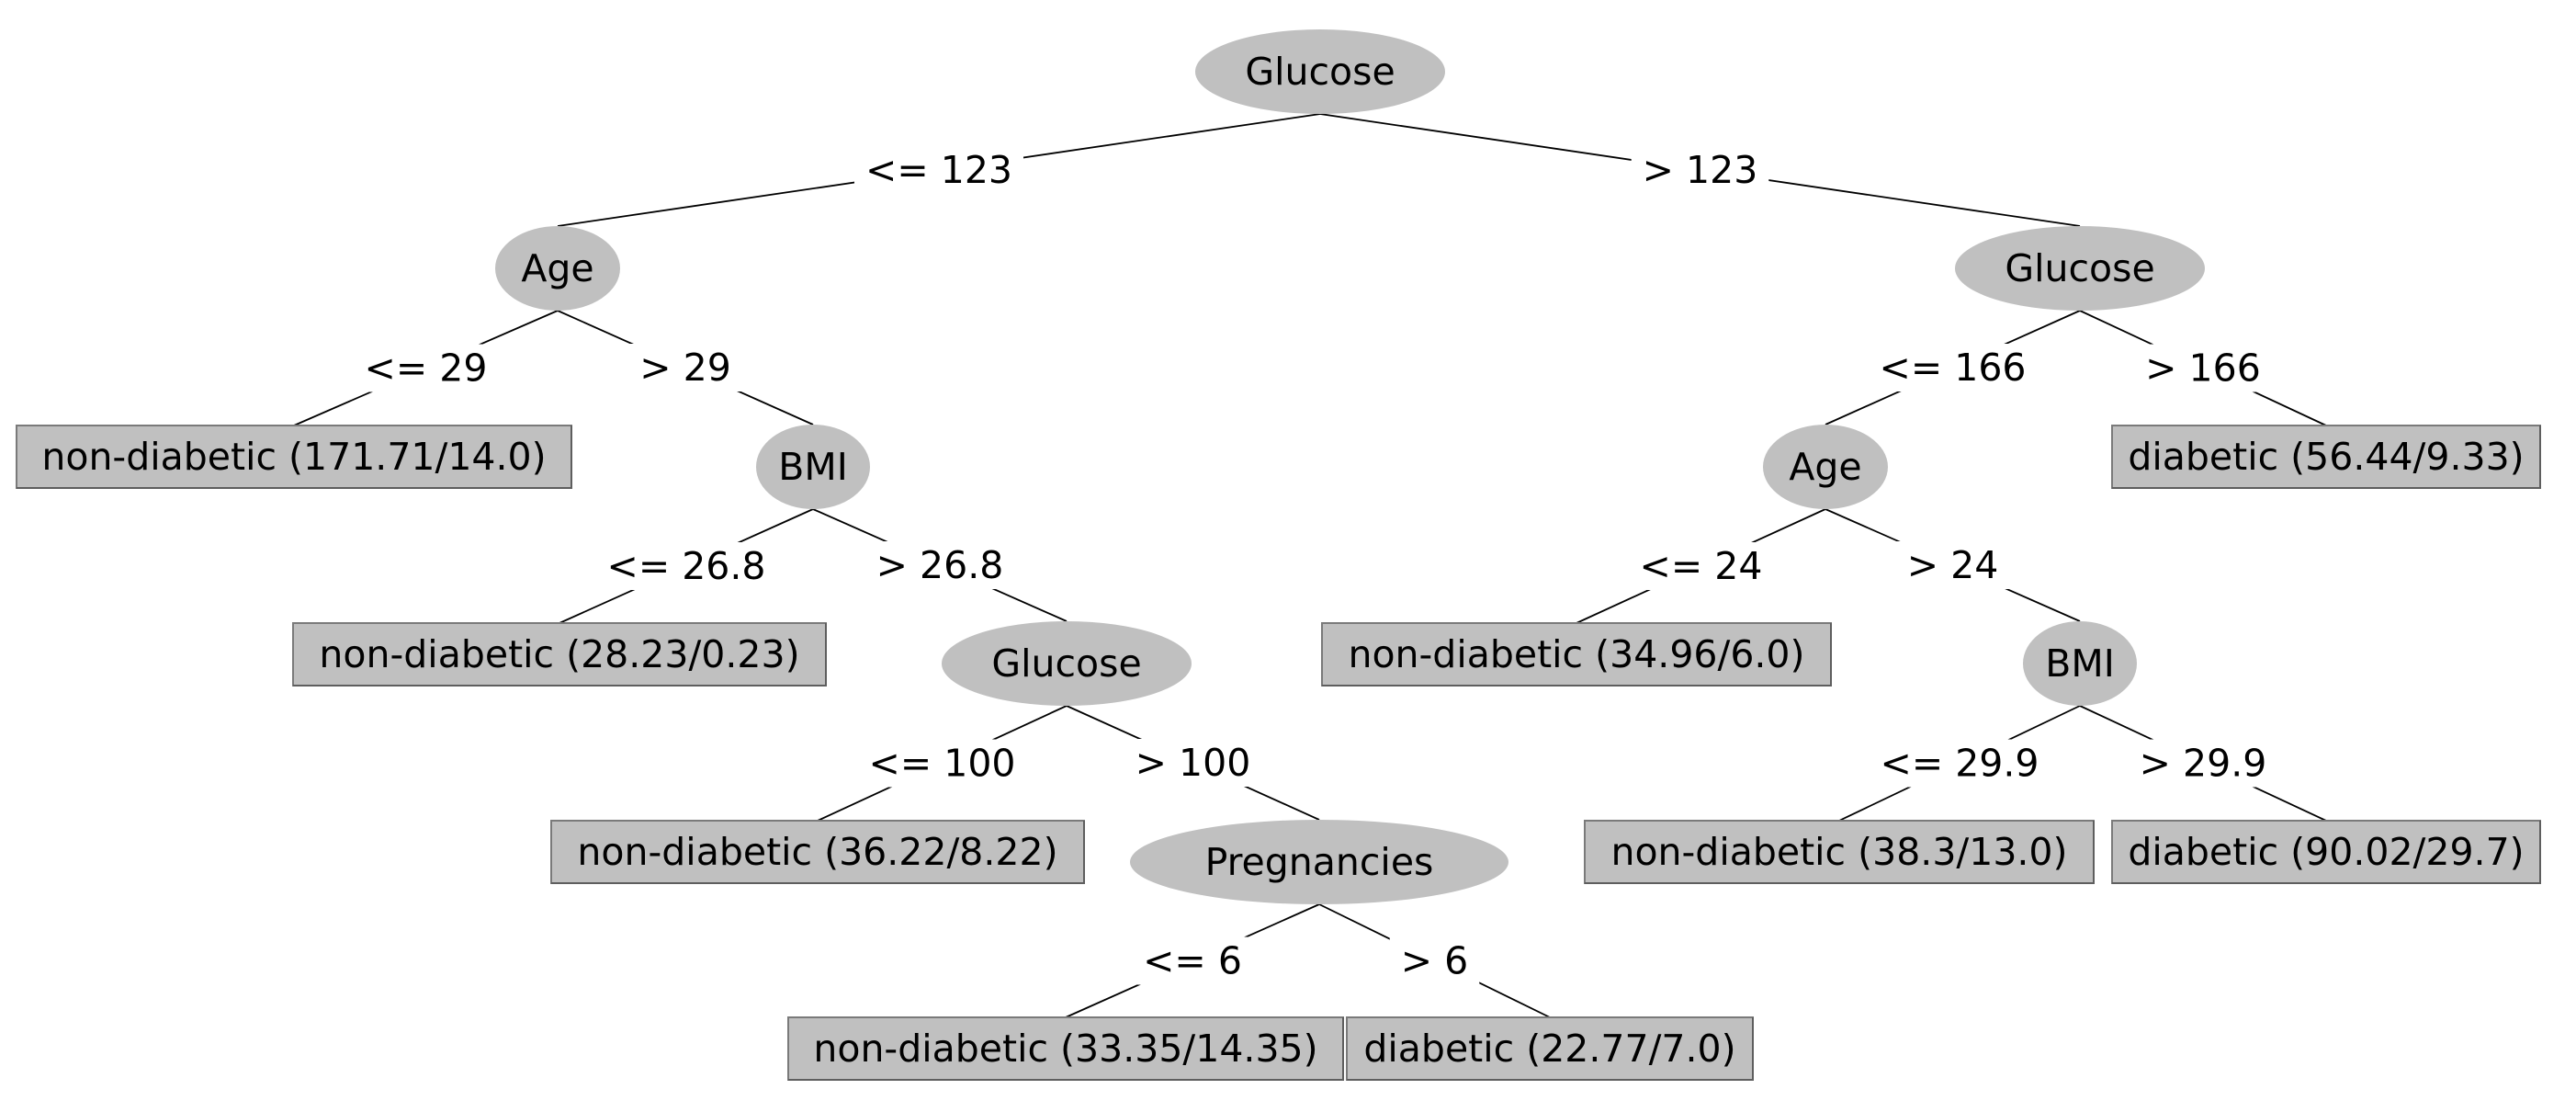 The width and height of the screenshot is (2576, 1112). I want to click on split-node-n5: Glucose, so click(1067, 663).